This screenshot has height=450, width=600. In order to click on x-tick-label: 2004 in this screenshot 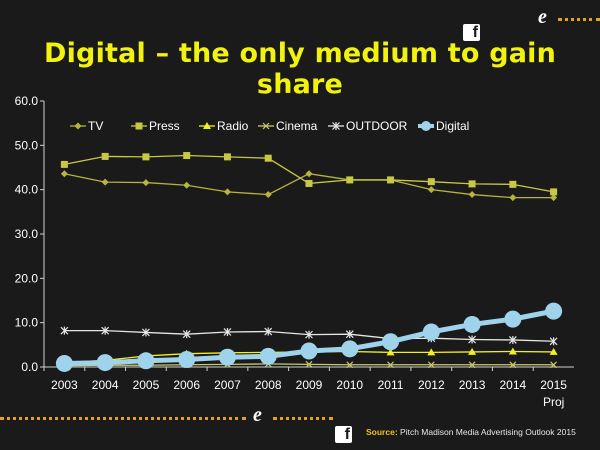, I will do `click(105, 385)`.